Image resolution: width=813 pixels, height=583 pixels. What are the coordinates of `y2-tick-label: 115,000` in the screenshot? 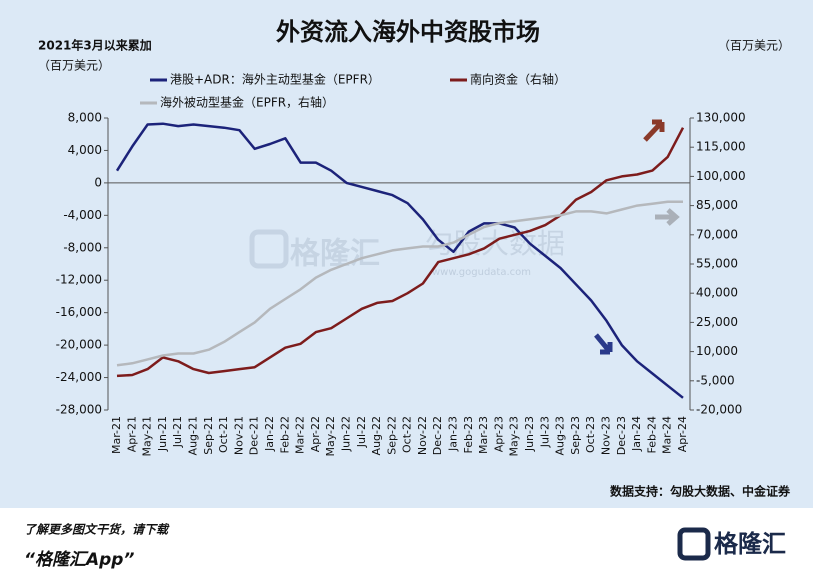 It's located at (721, 147).